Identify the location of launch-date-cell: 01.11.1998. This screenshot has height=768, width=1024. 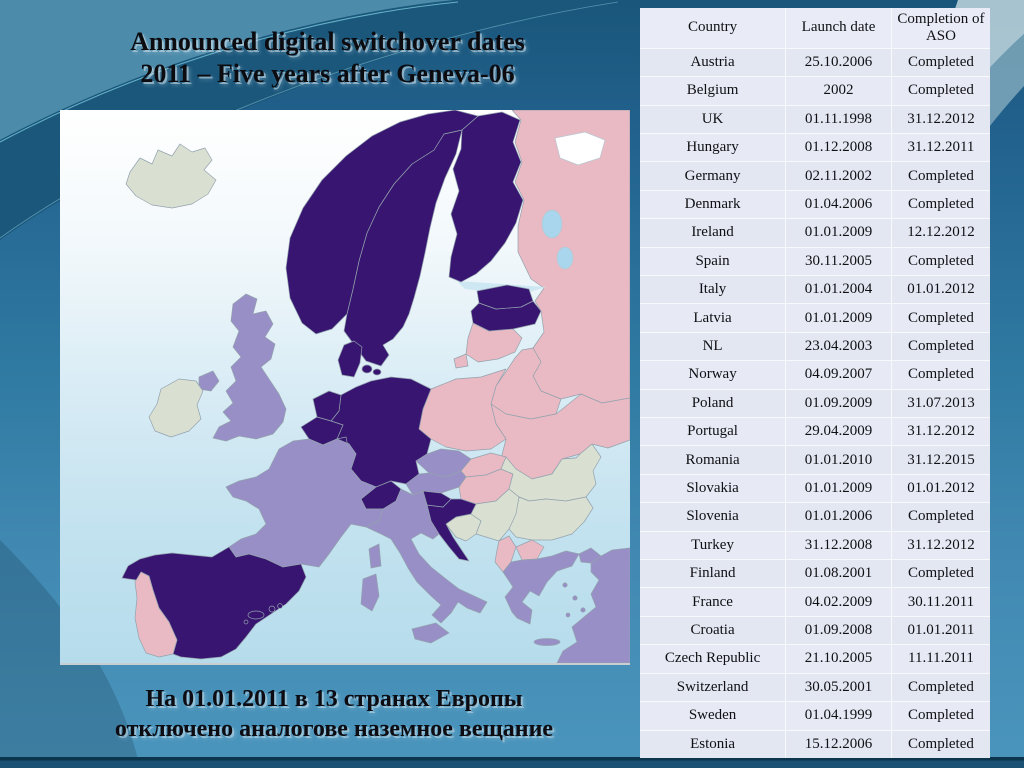
(838, 119).